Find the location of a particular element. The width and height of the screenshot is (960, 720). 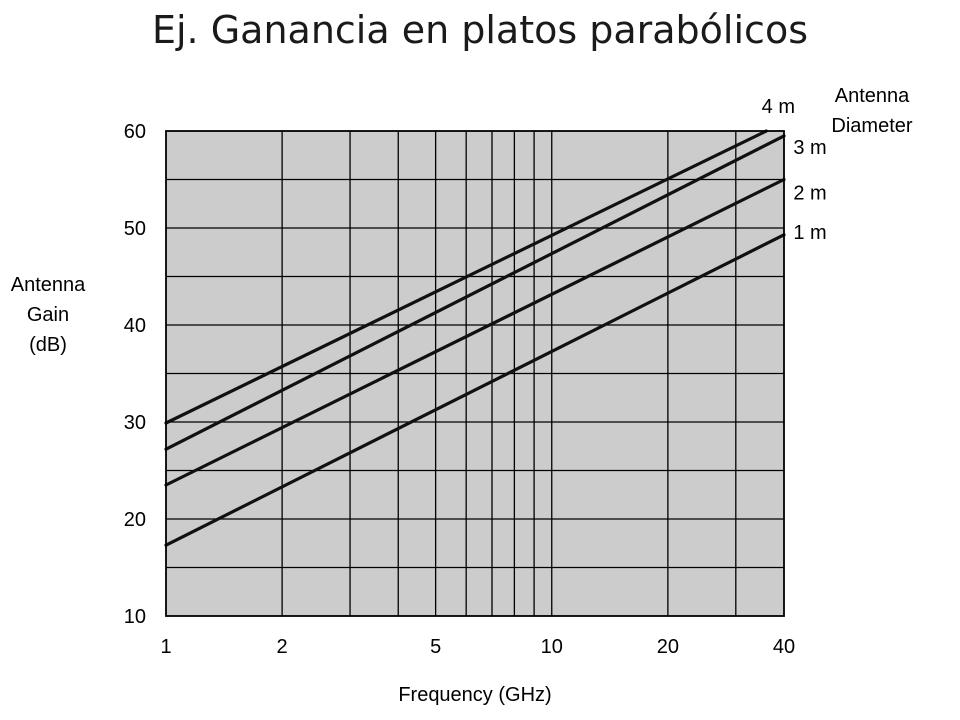

slide-title: Ej. Ganancia en platos parabólicos is located at coordinates (479, 30).